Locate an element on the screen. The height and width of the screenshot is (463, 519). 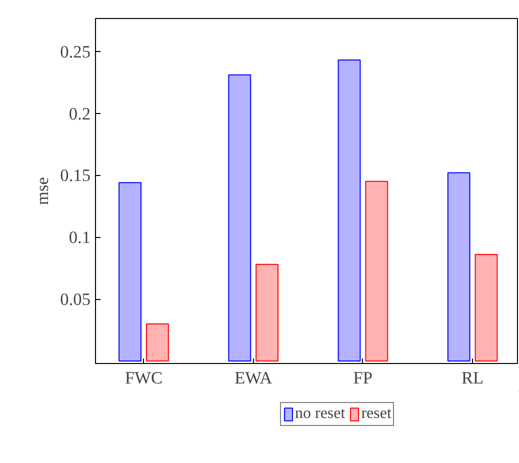
y-tick-label: 0.1 is located at coordinates (79, 238).